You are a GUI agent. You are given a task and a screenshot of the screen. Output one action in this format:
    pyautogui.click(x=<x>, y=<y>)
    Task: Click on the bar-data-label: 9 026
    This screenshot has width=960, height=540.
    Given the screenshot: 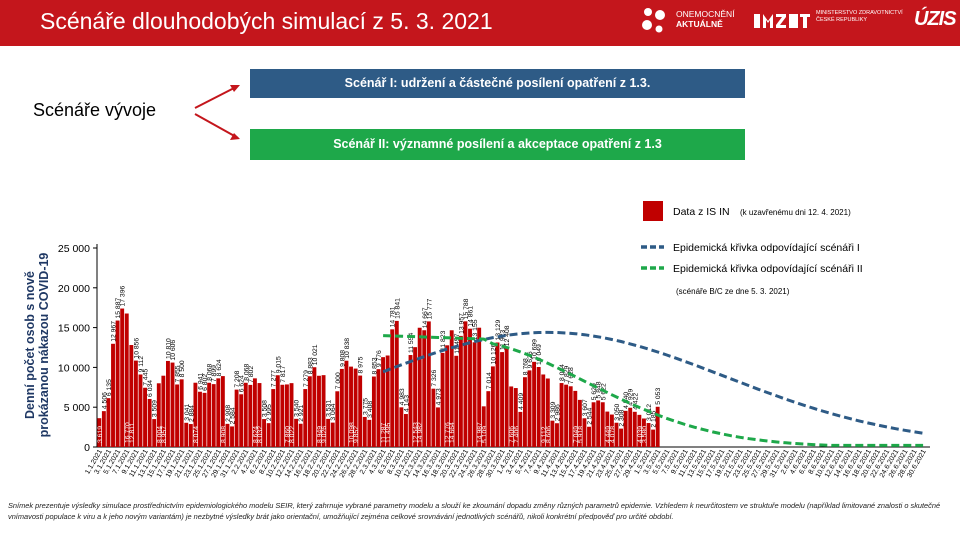 What is the action you would take?
    pyautogui.click(x=324, y=434)
    